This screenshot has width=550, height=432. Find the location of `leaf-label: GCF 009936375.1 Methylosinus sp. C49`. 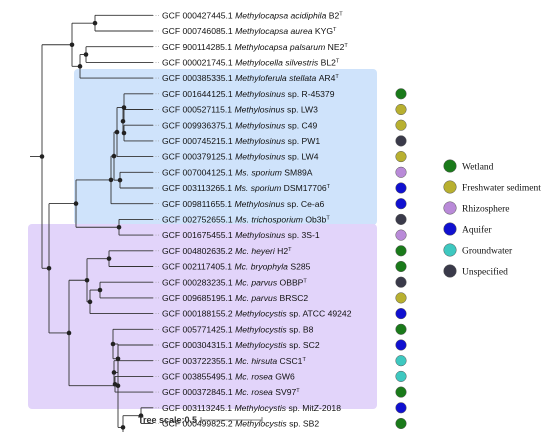

leaf-label: GCF 009936375.1 Methylosinus sp. C49 is located at coordinates (239, 125).